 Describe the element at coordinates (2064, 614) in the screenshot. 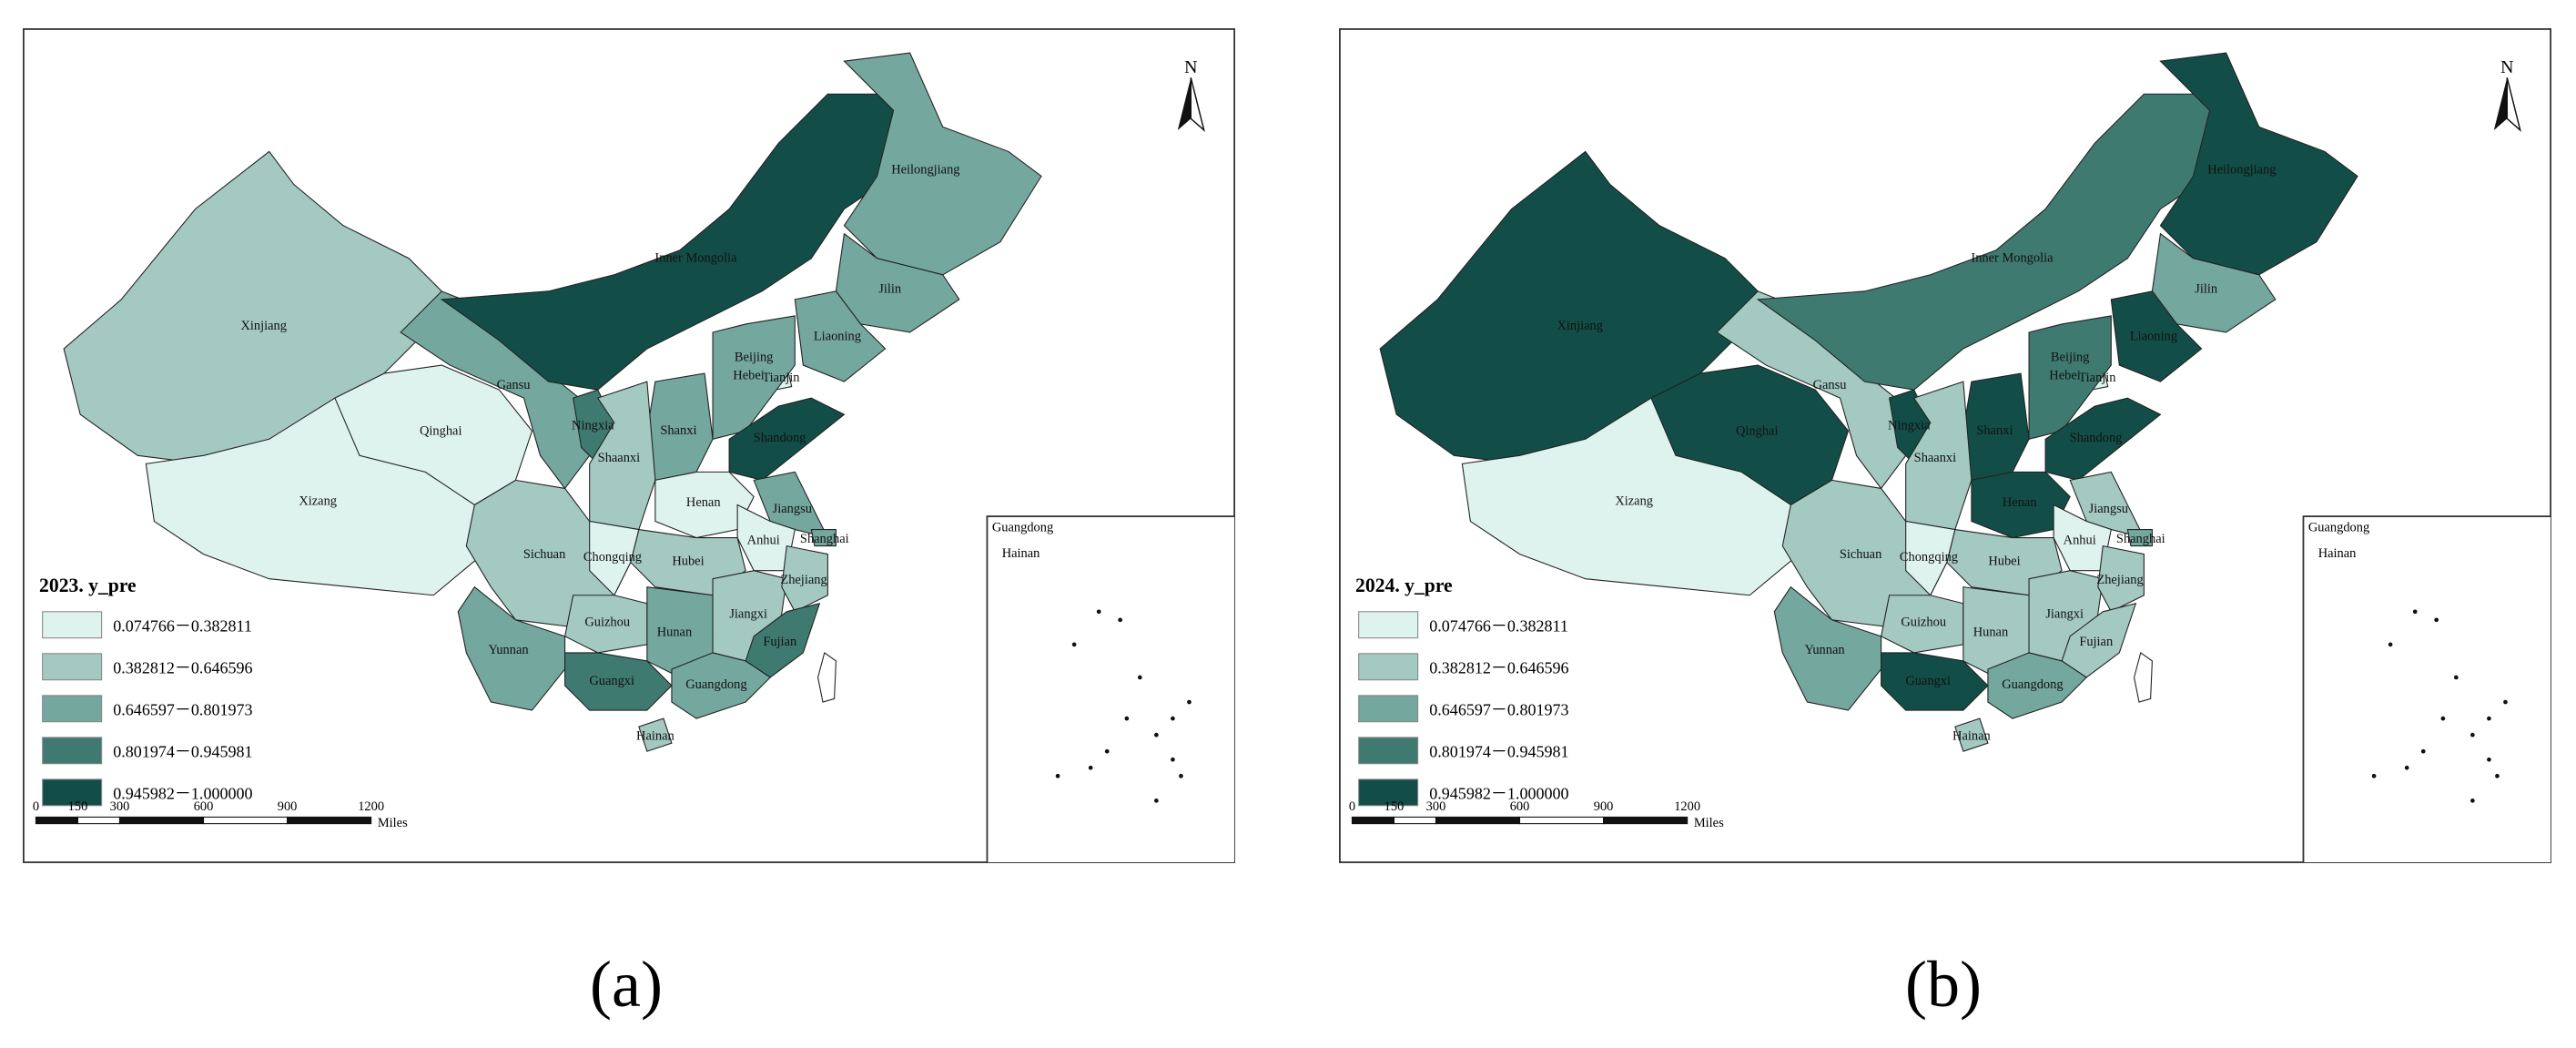

I see `province-label: Jiangxi` at that location.